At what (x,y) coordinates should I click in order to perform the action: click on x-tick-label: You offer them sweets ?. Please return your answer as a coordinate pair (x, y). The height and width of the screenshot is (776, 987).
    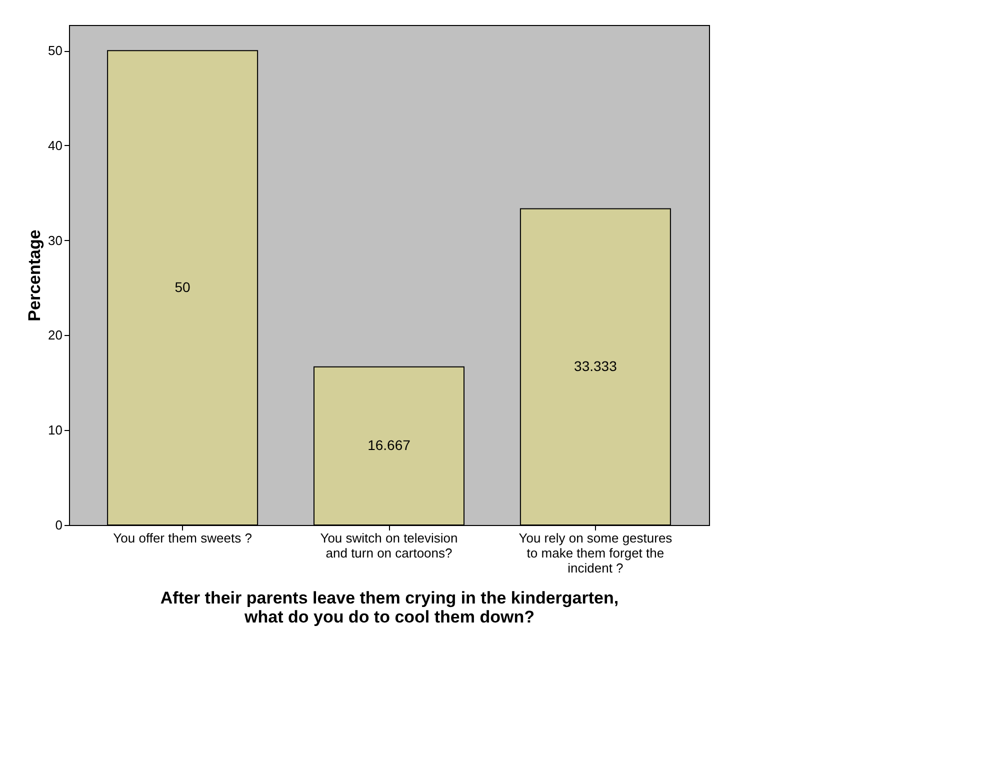
    Looking at the image, I should click on (182, 538).